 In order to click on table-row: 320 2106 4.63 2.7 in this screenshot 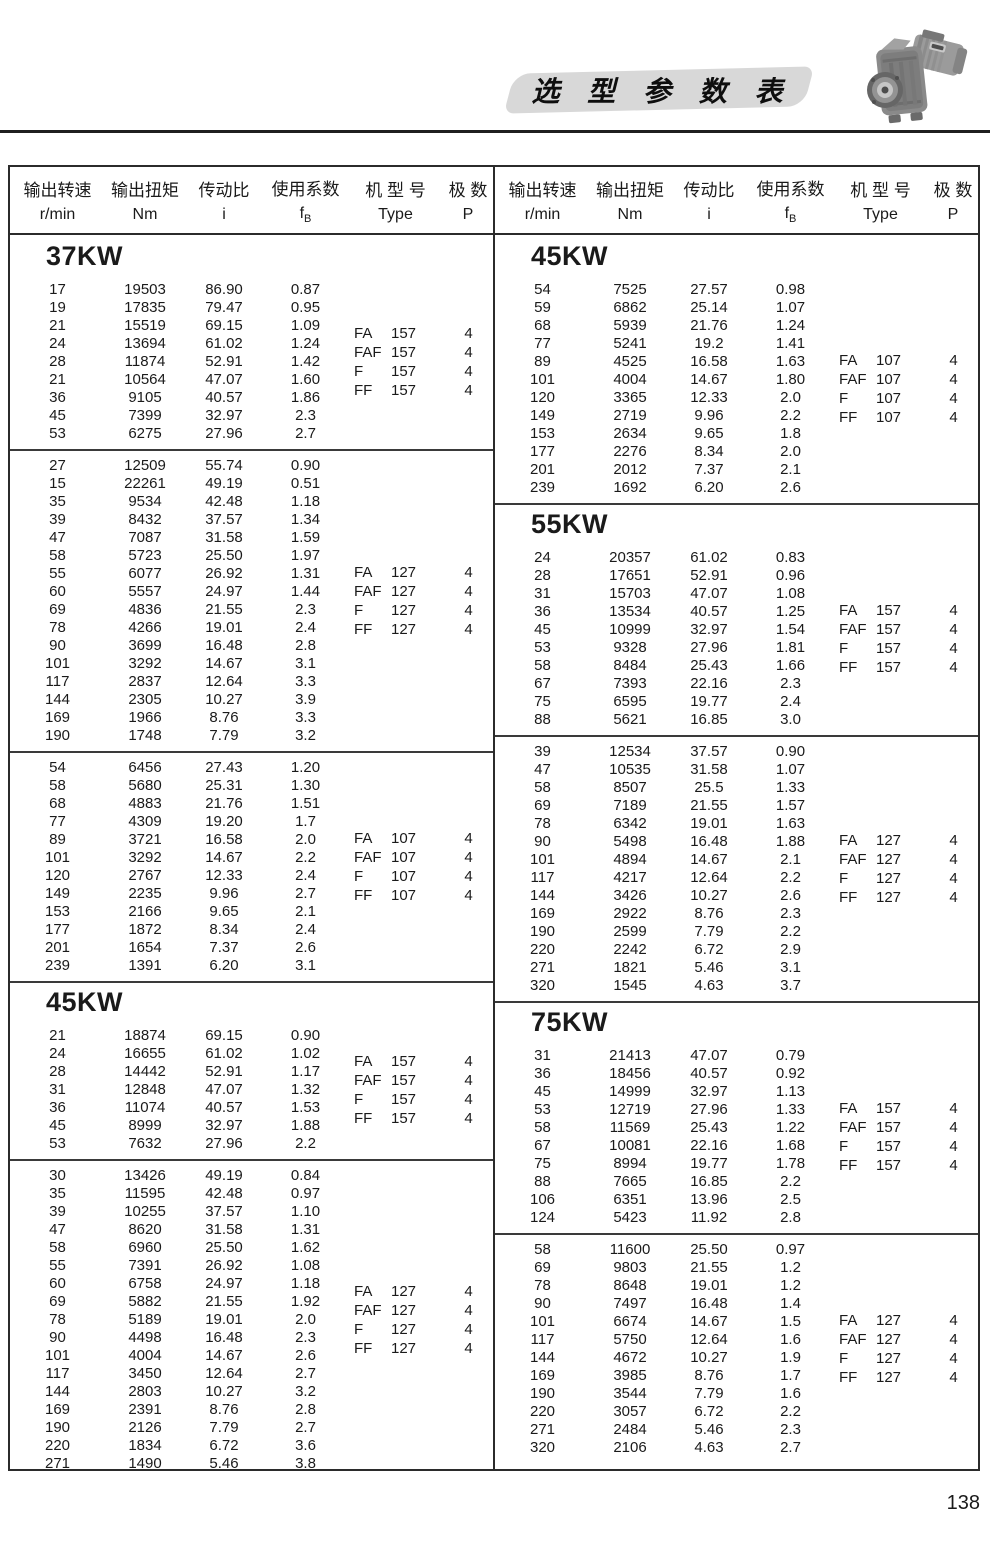, I will do `click(664, 1448)`.